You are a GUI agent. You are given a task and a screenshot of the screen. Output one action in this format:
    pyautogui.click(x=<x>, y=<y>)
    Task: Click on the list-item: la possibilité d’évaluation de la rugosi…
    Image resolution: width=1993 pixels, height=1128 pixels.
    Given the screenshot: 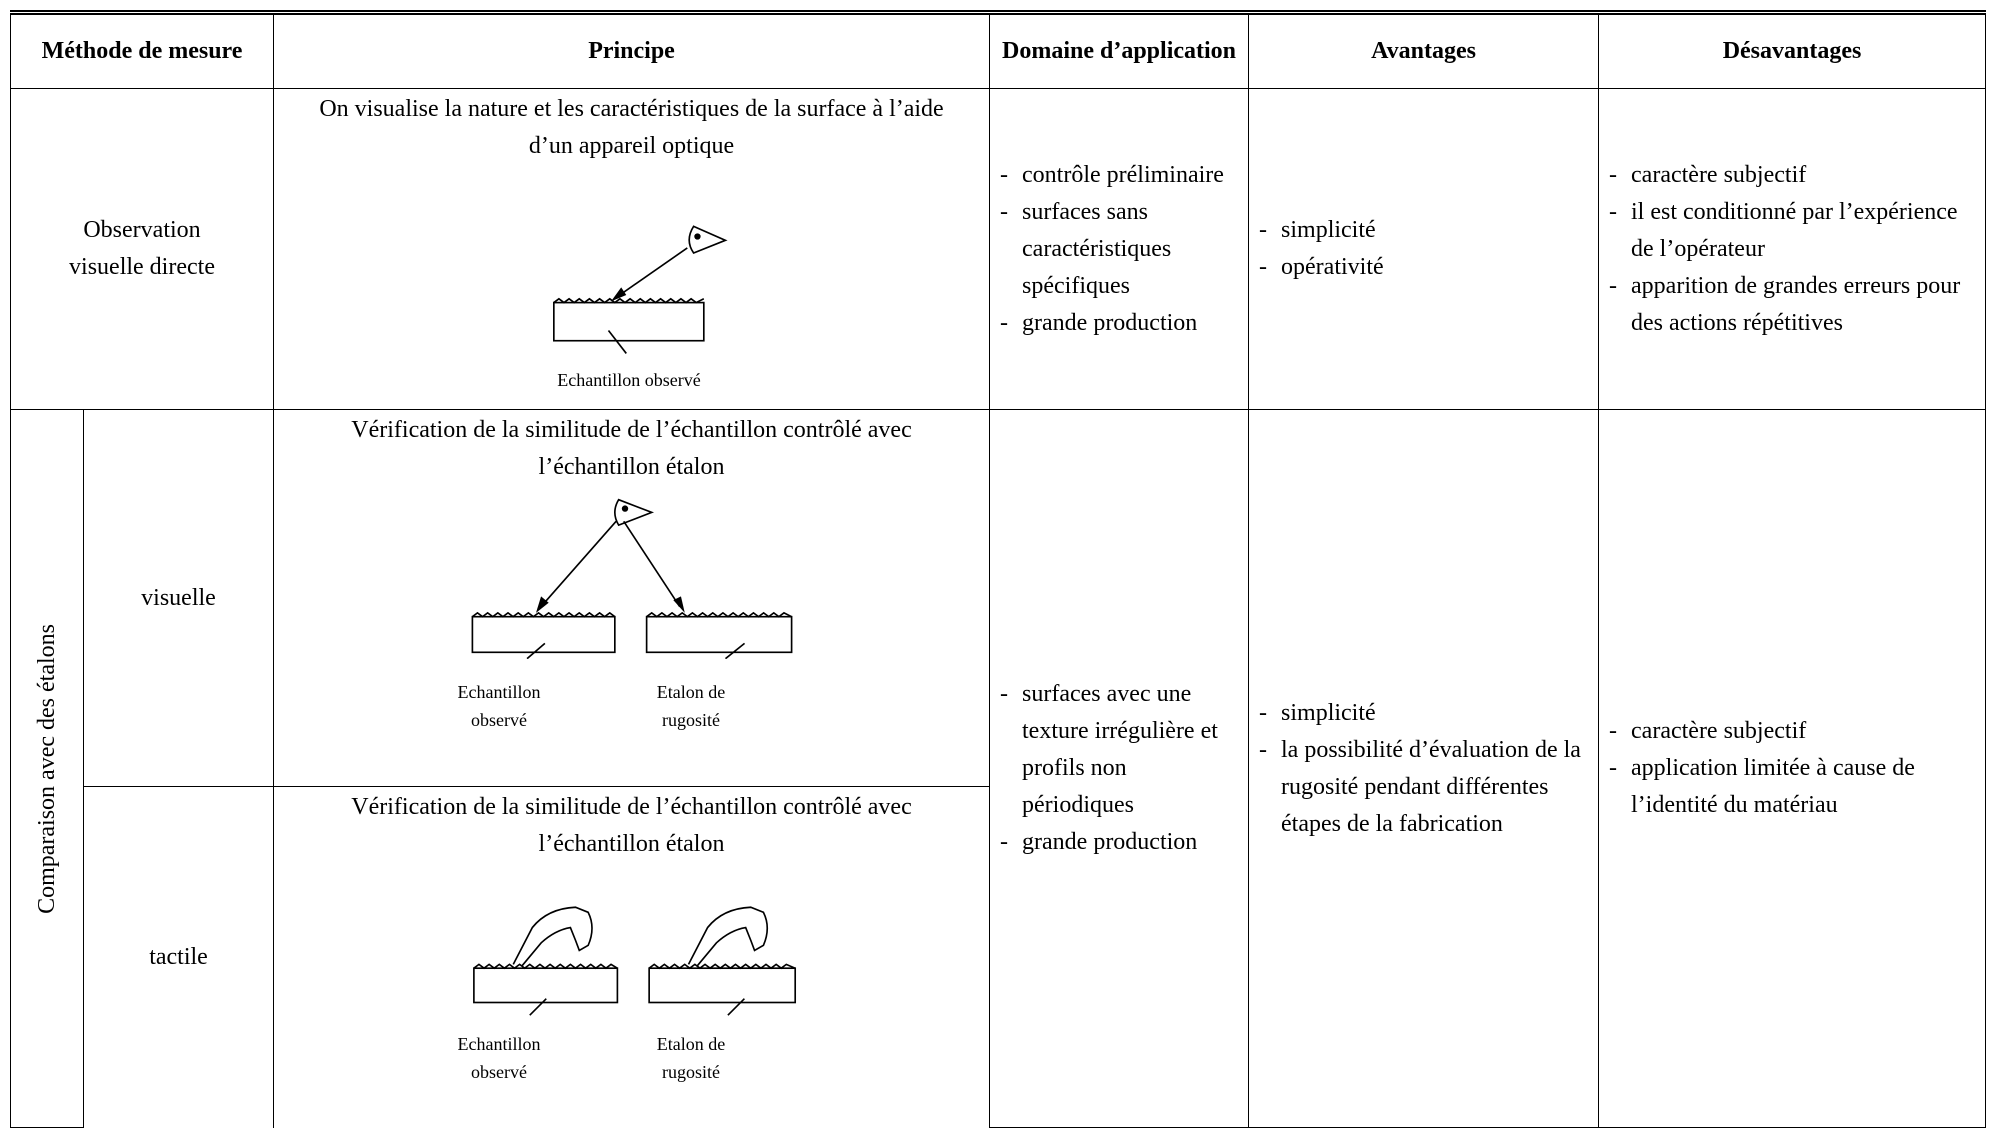 What is the action you would take?
    pyautogui.click(x=1423, y=787)
    